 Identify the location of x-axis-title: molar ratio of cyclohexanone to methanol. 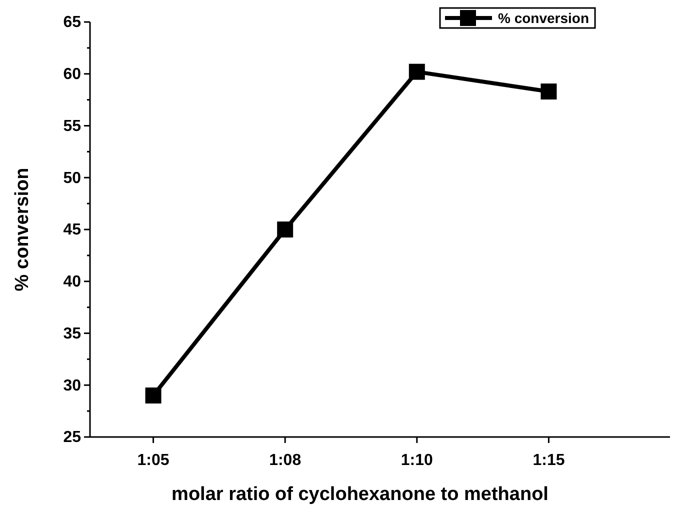
(360, 494).